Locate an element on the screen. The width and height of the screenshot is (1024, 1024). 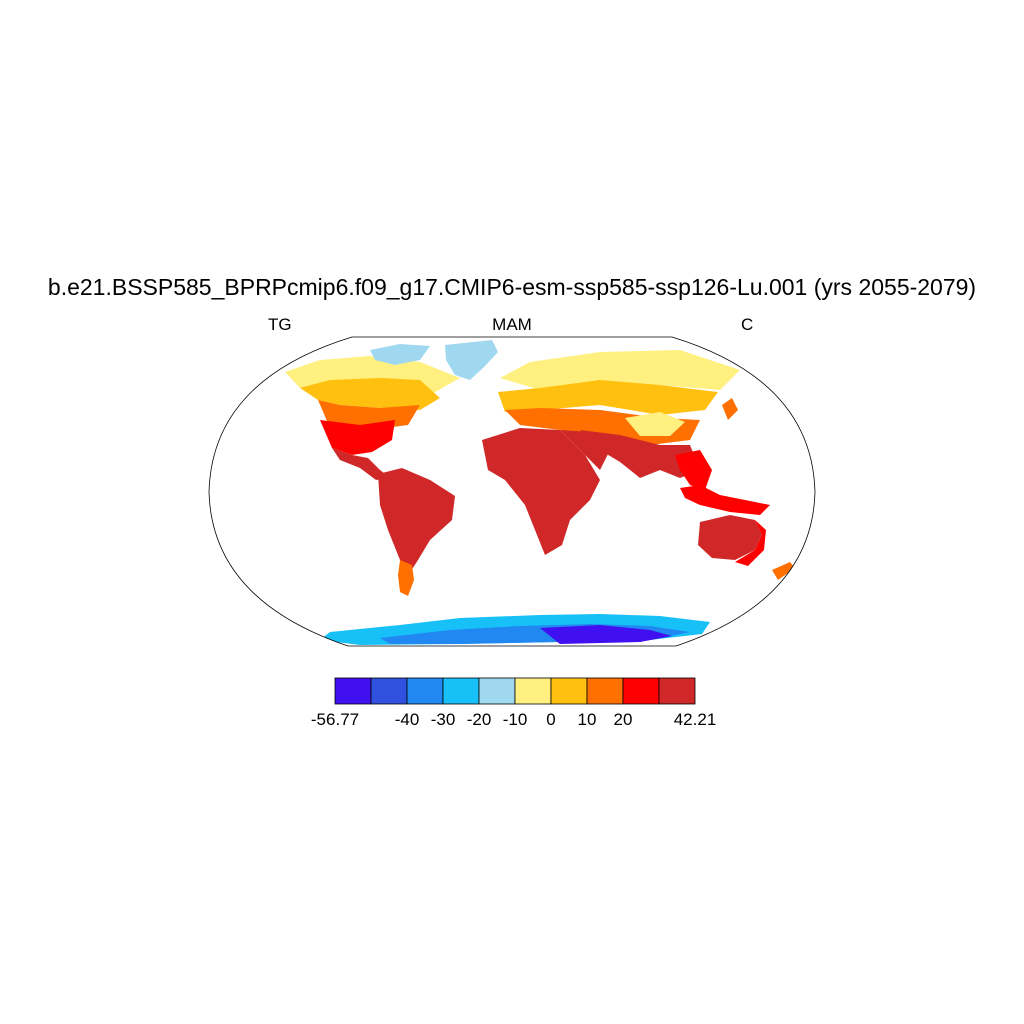
central-america is located at coordinates (361, 464).